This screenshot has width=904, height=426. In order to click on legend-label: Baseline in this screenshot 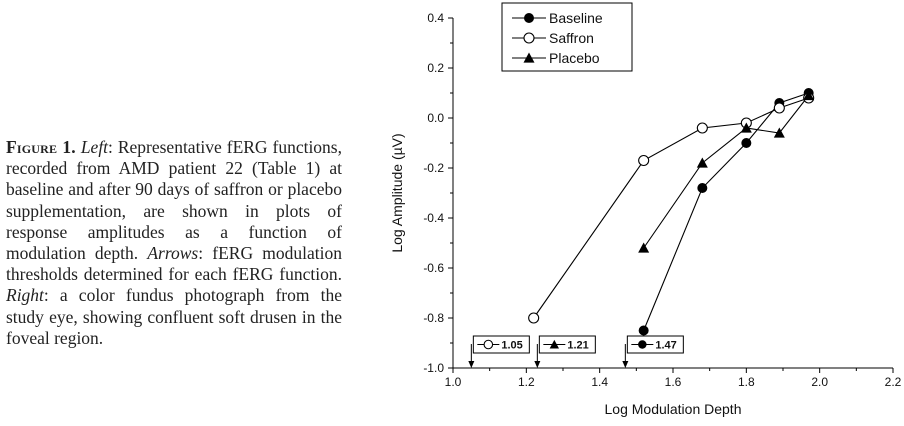, I will do `click(576, 18)`.